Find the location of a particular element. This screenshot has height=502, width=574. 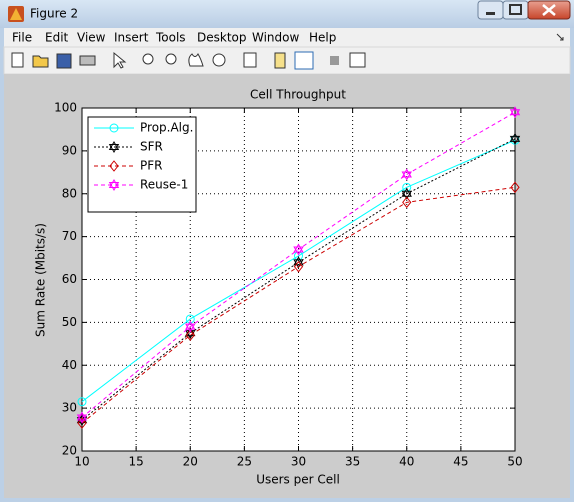

legend-box is located at coordinates (142, 164).